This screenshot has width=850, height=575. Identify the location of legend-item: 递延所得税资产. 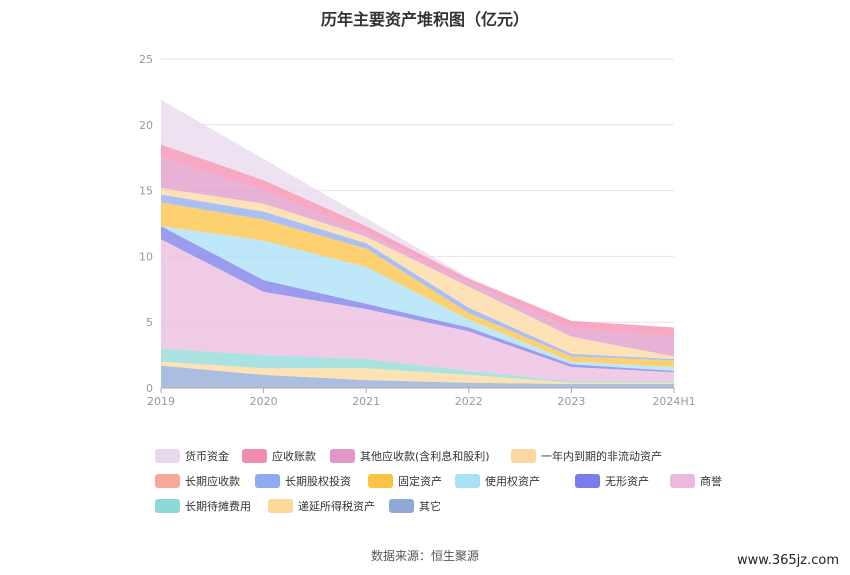
(321, 506).